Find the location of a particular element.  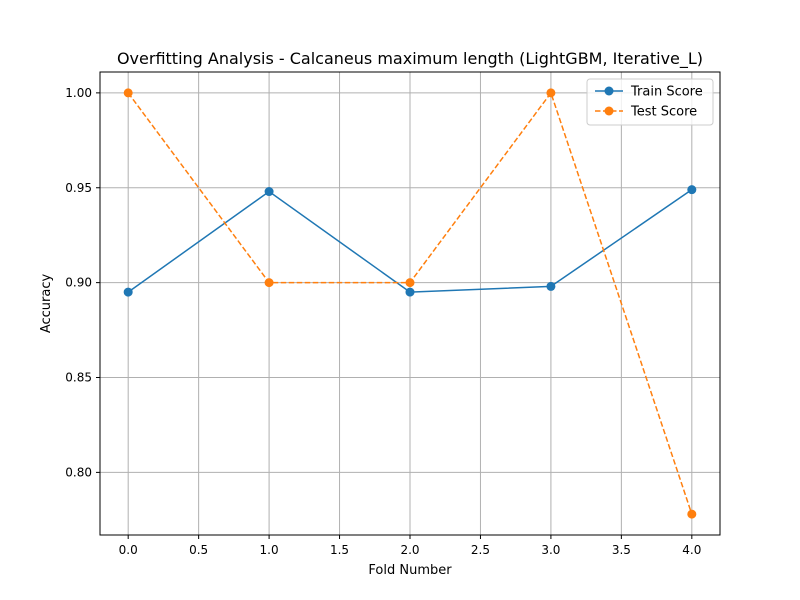

x-tick-label: 2.5 is located at coordinates (480, 550).